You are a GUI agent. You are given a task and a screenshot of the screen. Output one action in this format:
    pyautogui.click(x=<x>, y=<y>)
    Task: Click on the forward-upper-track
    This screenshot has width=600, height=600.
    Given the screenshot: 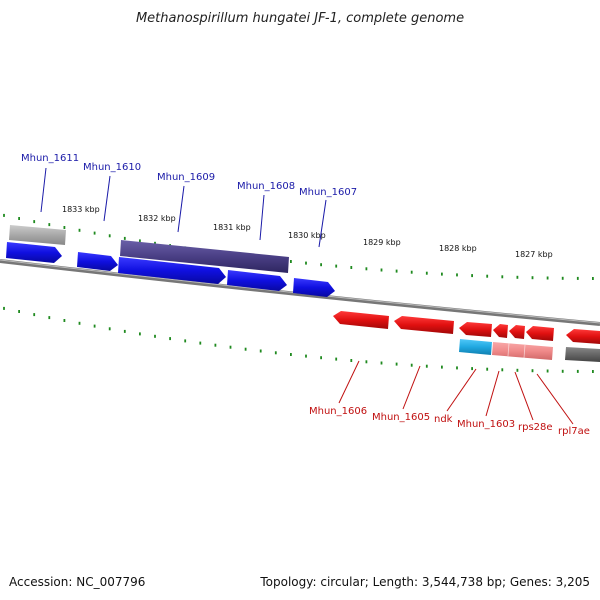 What is the action you would take?
    pyautogui.click(x=149, y=249)
    